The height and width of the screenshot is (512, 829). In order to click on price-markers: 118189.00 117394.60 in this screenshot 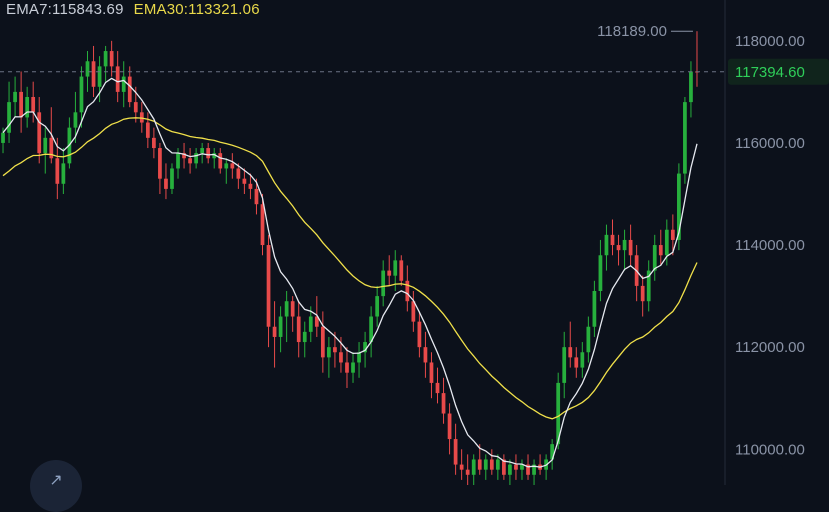, I will do `click(414, 54)`.